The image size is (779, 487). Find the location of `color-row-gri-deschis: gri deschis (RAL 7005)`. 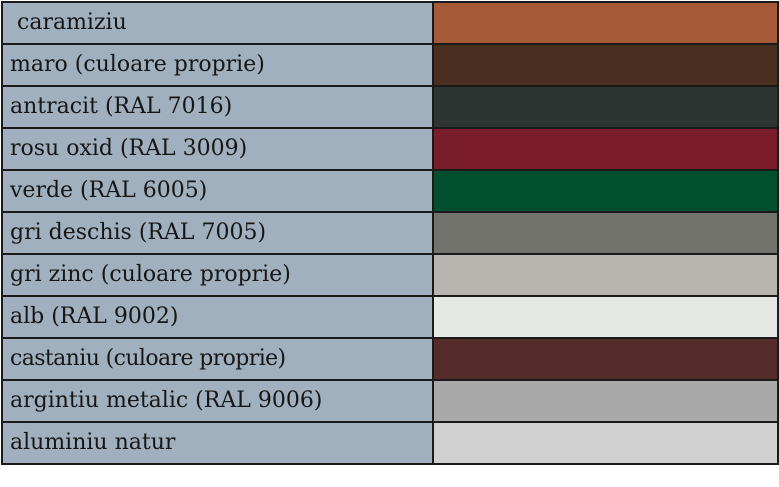

color-row-gri-deschis: gri deschis (RAL 7005) is located at coordinates (390, 233).